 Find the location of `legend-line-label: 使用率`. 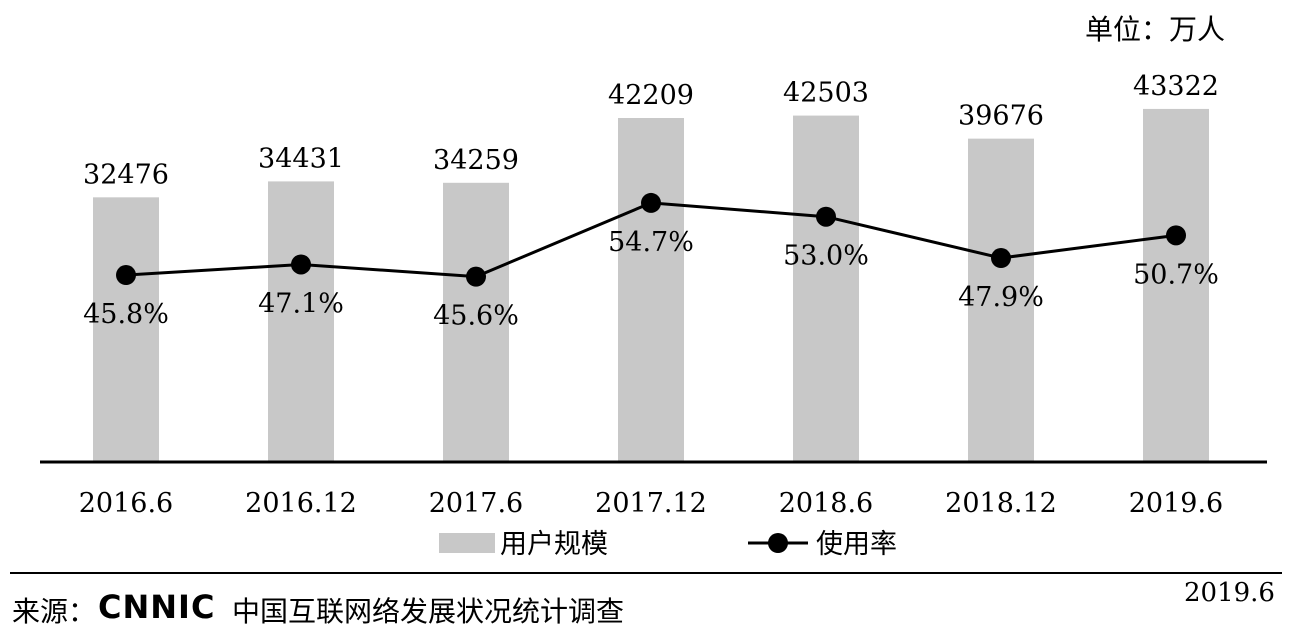

legend-line-label: 使用率 is located at coordinates (856, 544).